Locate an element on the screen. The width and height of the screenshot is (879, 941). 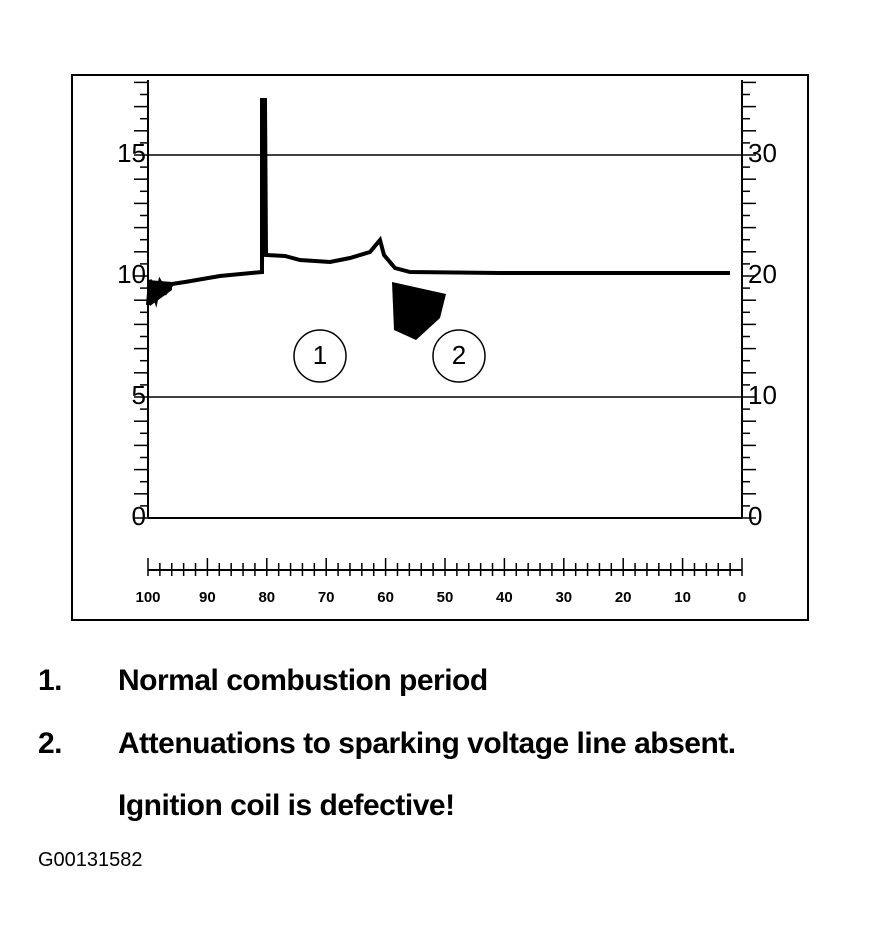
legend-number: 2. is located at coordinates (50, 743).